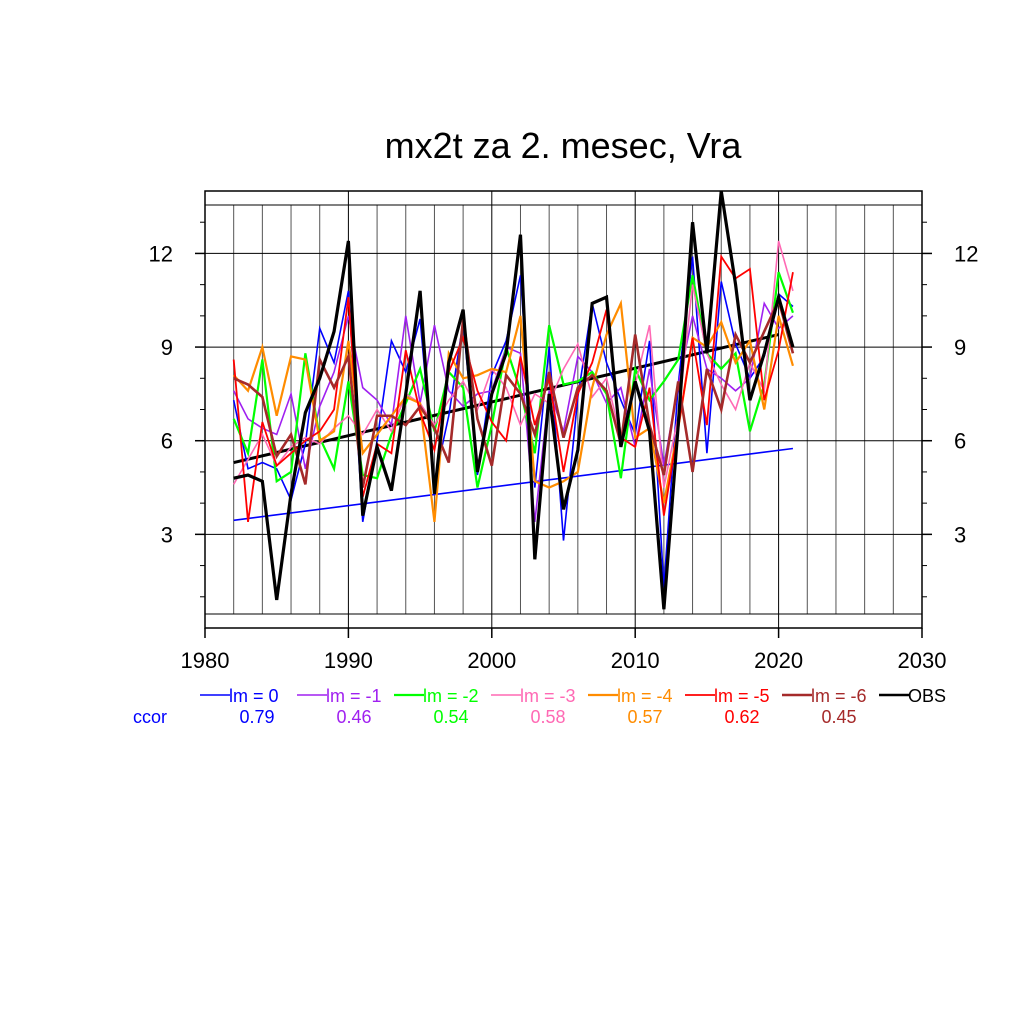 Image resolution: width=1024 pixels, height=1029 pixels. What do you see at coordinates (547, 717) in the screenshot?
I see `correlation-value-3: 0.58` at bounding box center [547, 717].